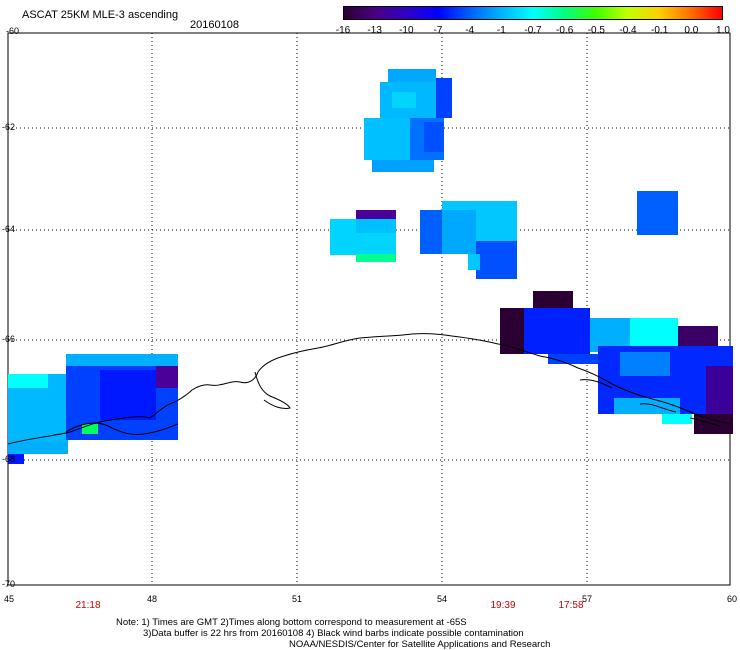 Image resolution: width=740 pixels, height=650 pixels. I want to click on pass-time: 17:58, so click(571, 605).